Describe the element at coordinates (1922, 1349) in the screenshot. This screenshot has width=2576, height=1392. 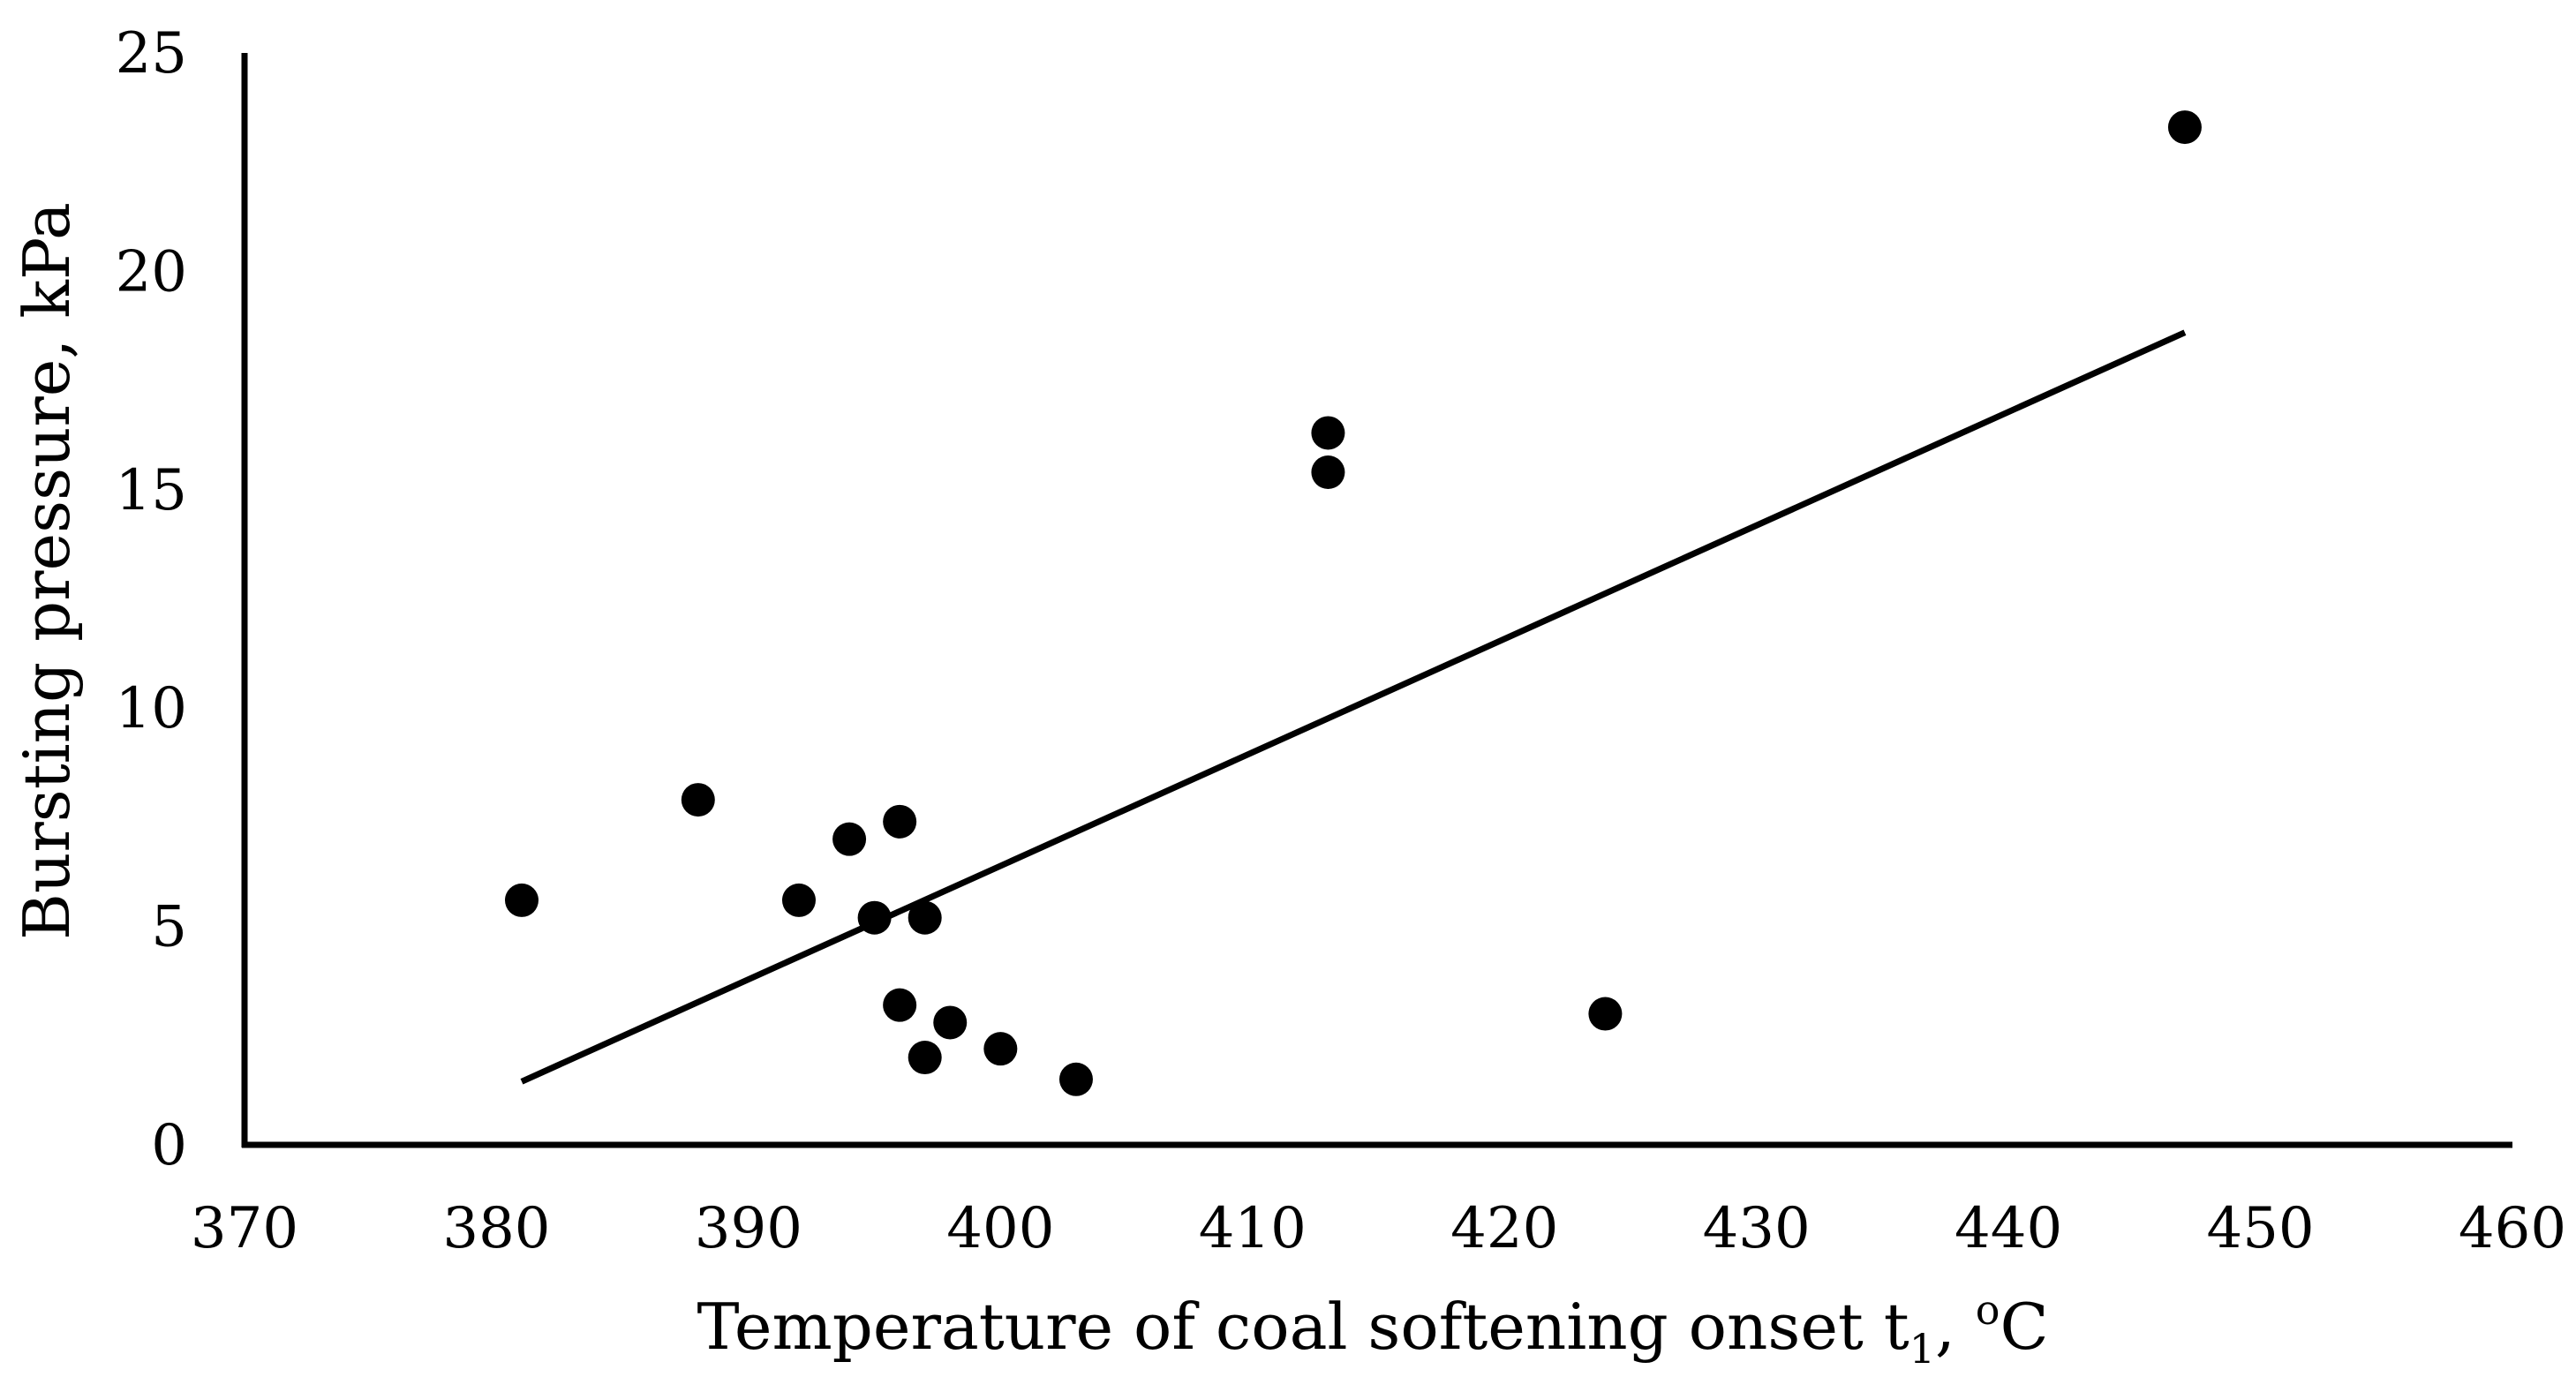
I see `x-axis-title-subscript: 1` at that location.